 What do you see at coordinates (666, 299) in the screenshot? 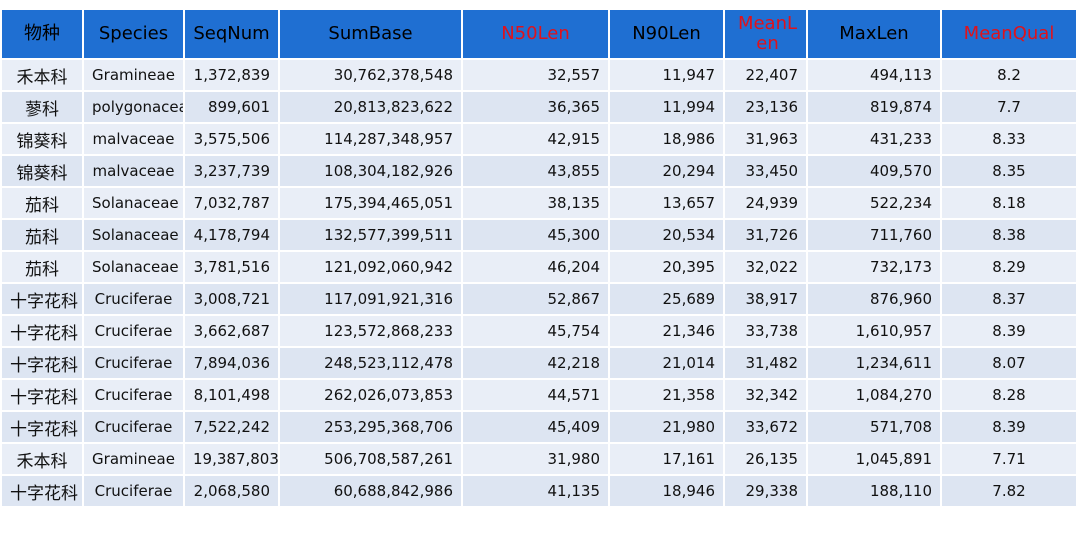
I see `table-cell: 25,689` at bounding box center [666, 299].